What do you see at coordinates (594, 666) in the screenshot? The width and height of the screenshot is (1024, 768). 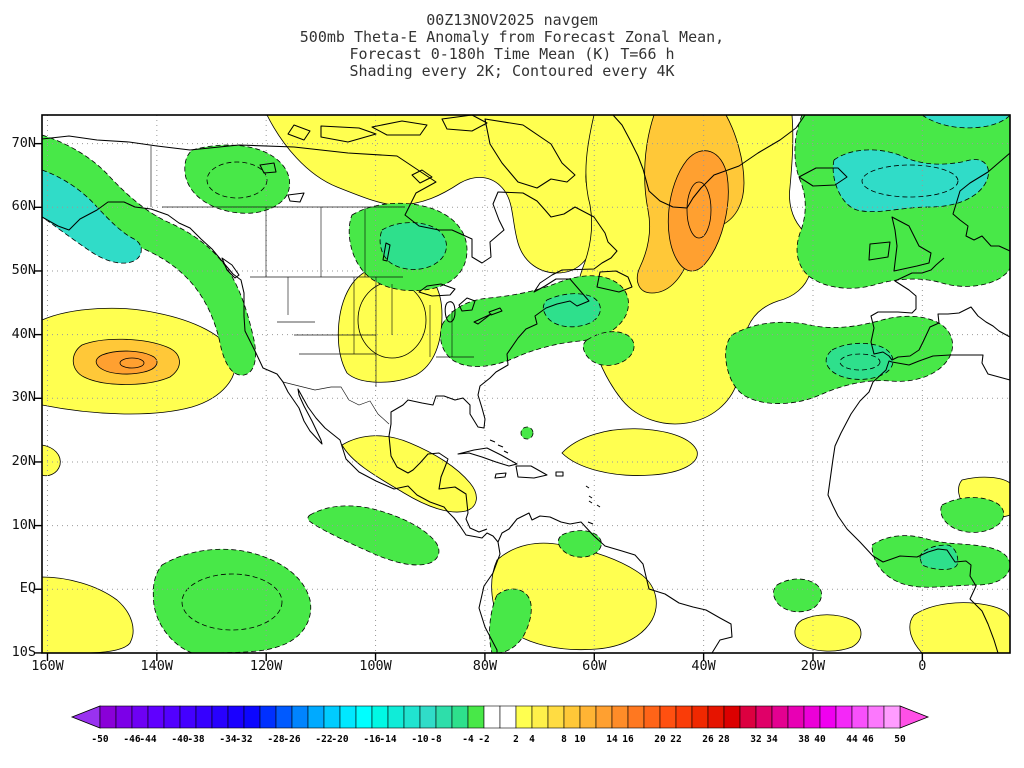 I see `lon-label: 60W` at bounding box center [594, 666].